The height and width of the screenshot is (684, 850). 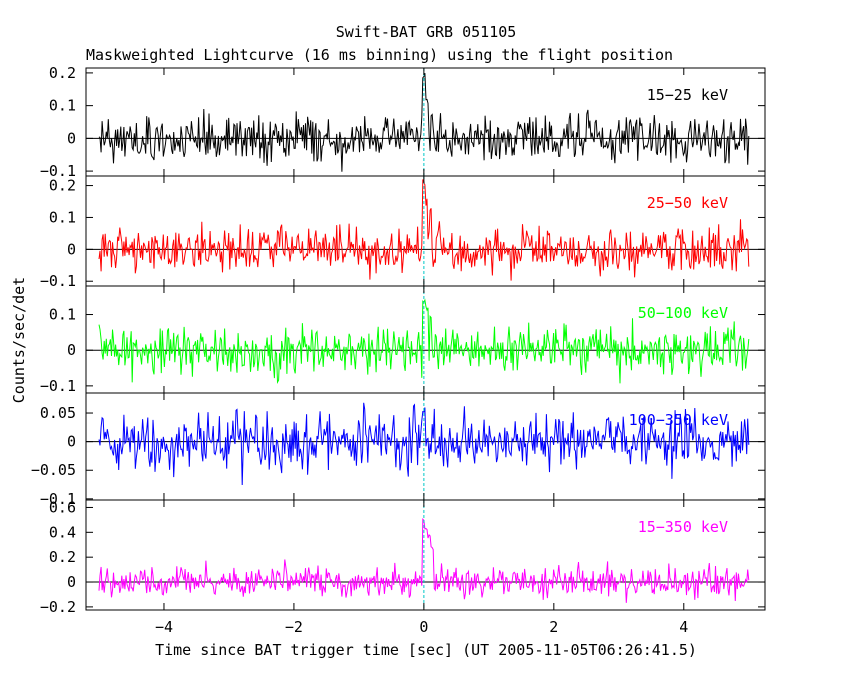 What do you see at coordinates (425, 555) in the screenshot?
I see `panel-frame` at bounding box center [425, 555].